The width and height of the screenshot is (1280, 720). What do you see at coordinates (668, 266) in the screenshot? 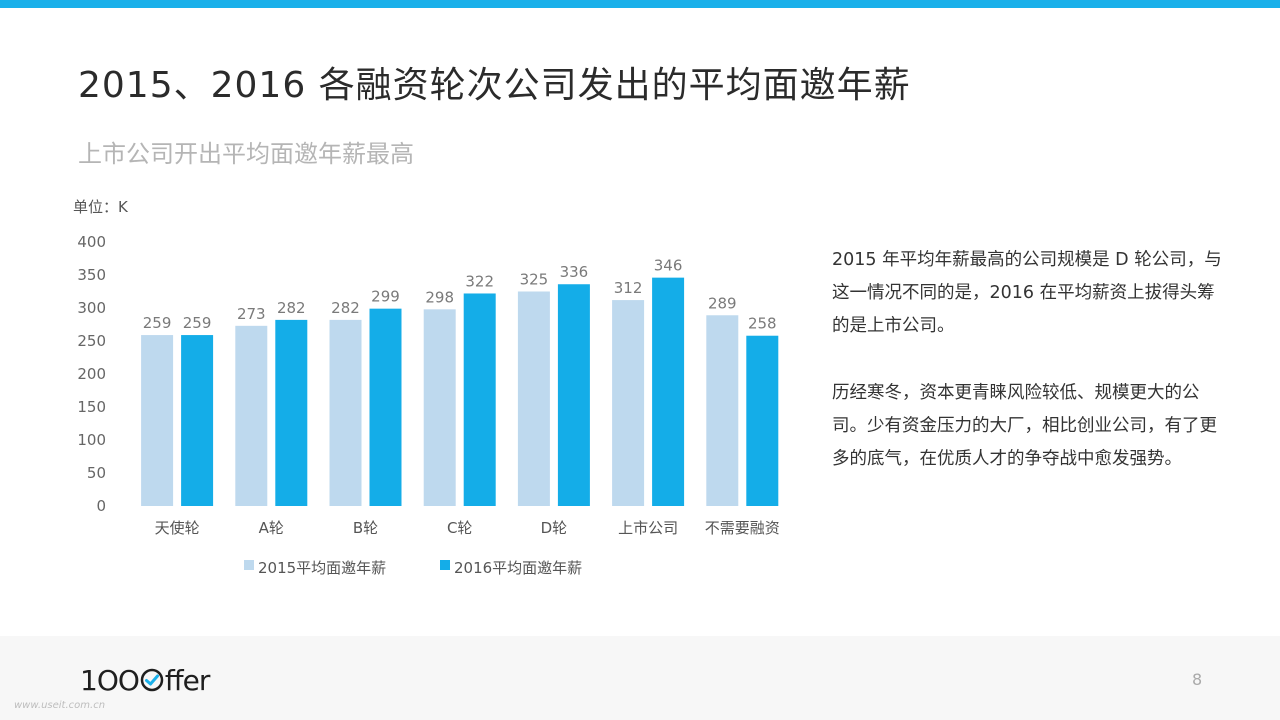
I see `data-label: 346` at bounding box center [668, 266].